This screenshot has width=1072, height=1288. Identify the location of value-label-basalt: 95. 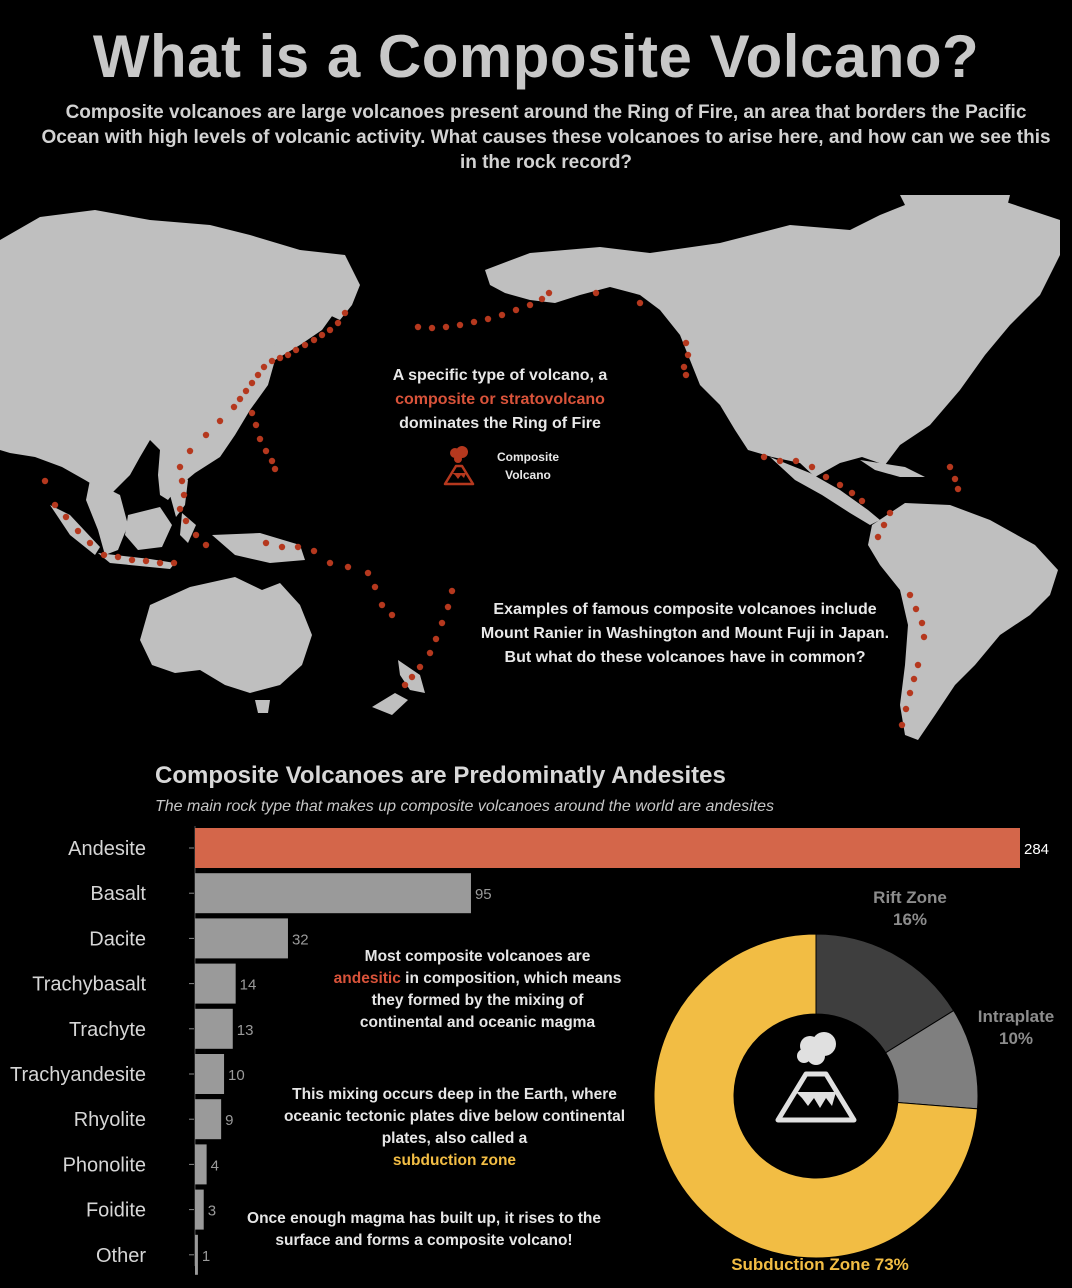
(483, 894).